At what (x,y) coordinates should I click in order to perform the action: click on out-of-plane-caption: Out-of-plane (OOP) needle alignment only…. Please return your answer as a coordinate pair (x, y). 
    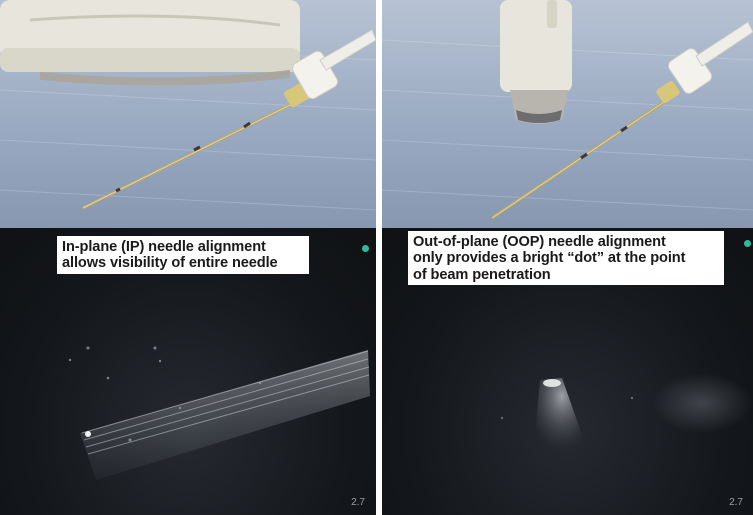
    Looking at the image, I should click on (566, 258).